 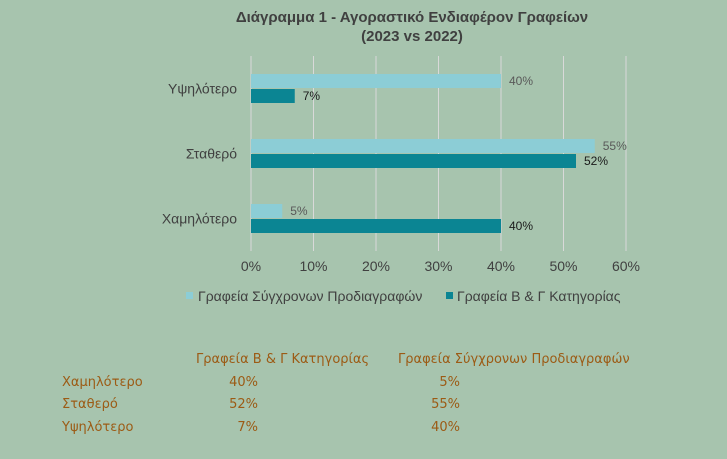 What do you see at coordinates (539, 296) in the screenshot?
I see `legend-label: Γραφεία Β & Γ Κατηγορίας` at bounding box center [539, 296].